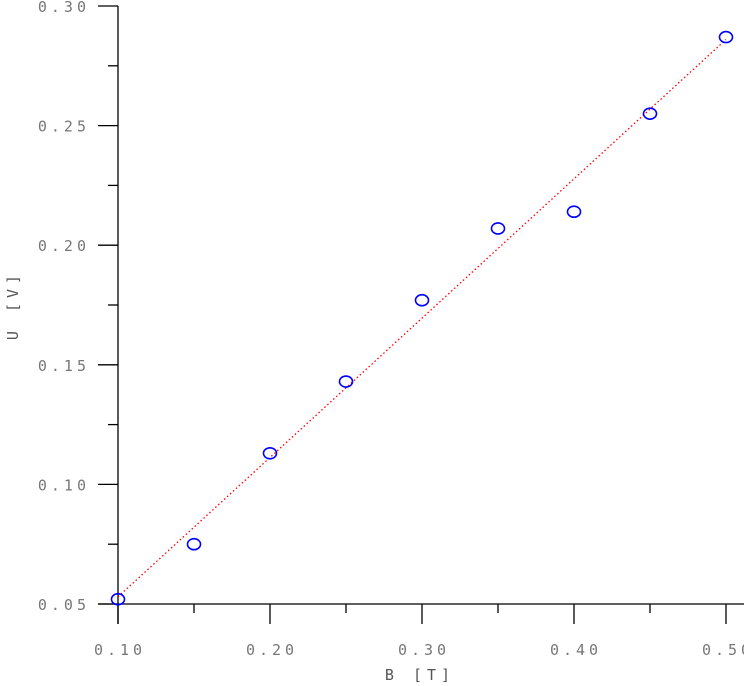 The height and width of the screenshot is (686, 744). I want to click on y-tick-label: 0.25, so click(64, 127).